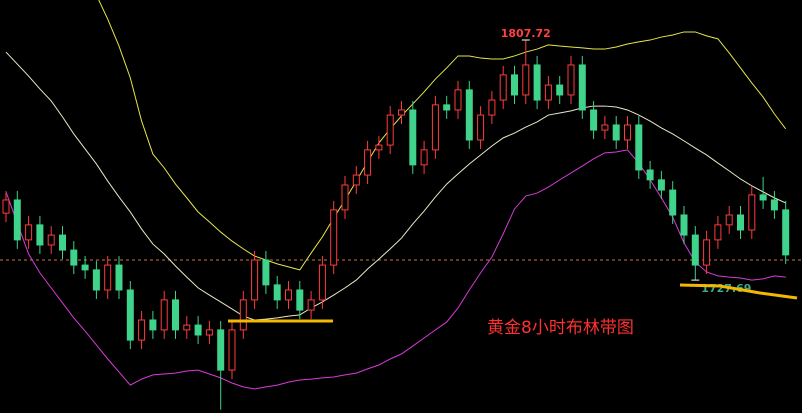  I want to click on high-label: 1807.72, so click(526, 33).